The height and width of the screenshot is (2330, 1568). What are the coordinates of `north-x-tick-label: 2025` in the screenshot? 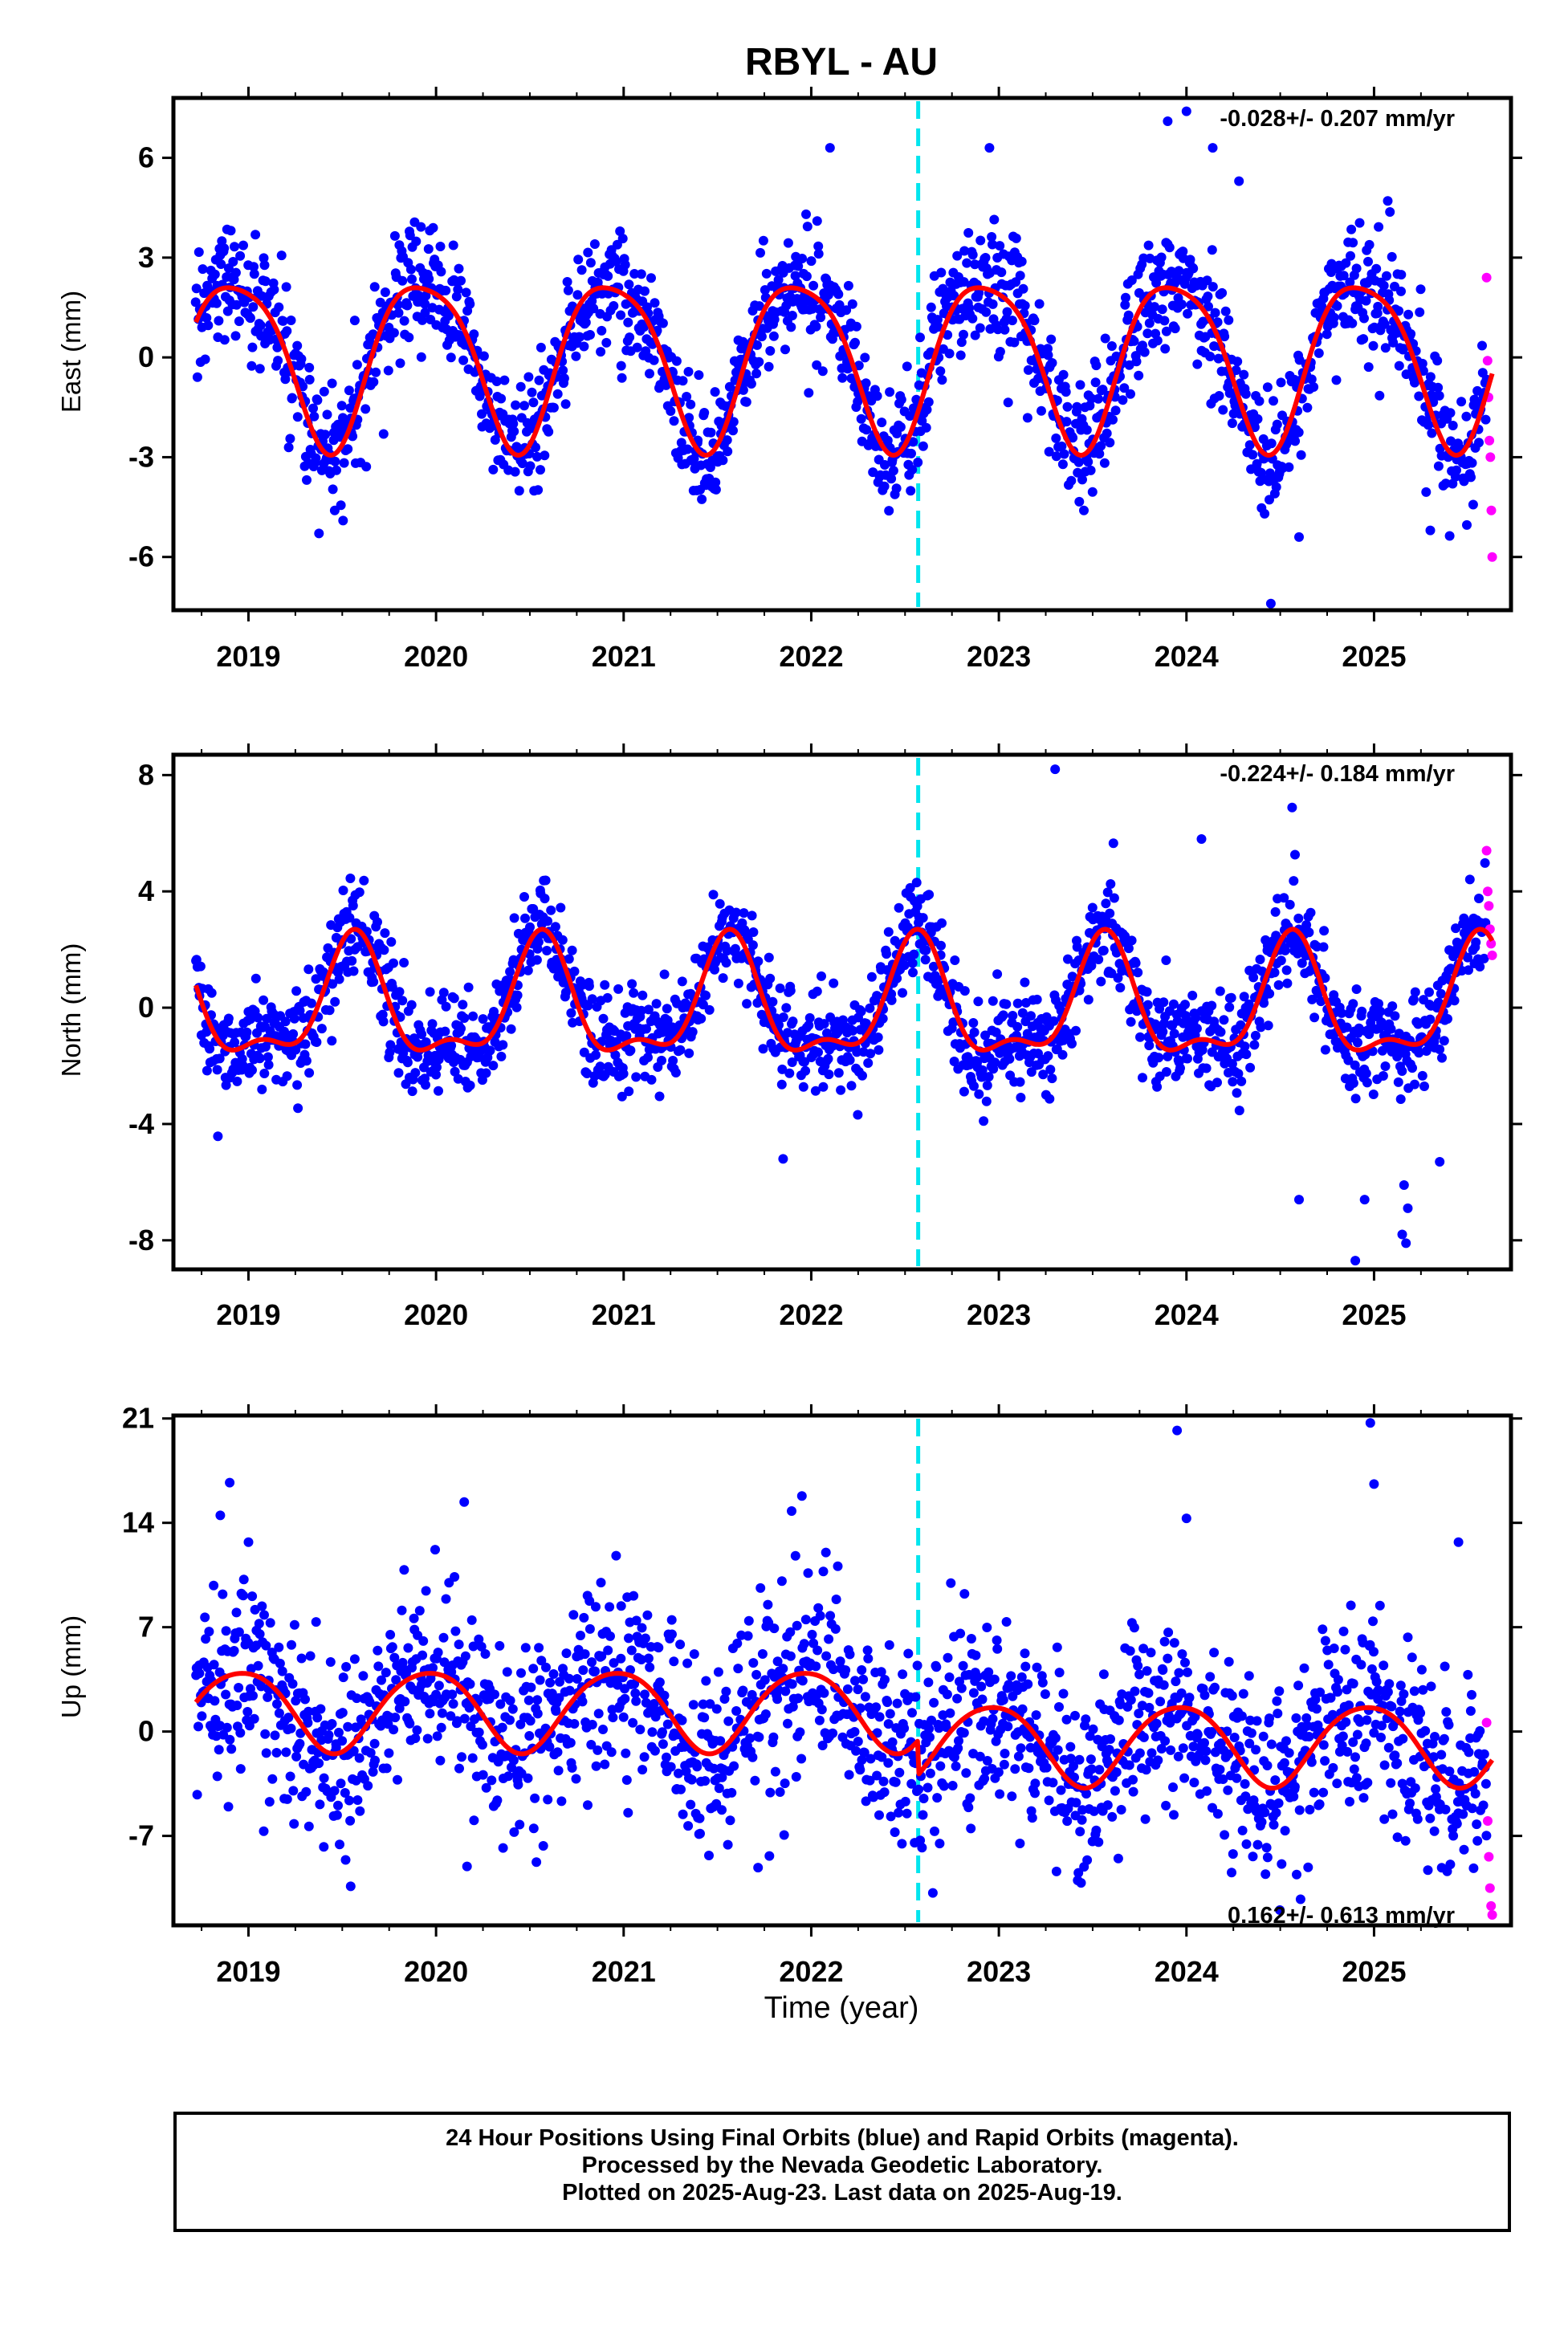 It's located at (1374, 1314).